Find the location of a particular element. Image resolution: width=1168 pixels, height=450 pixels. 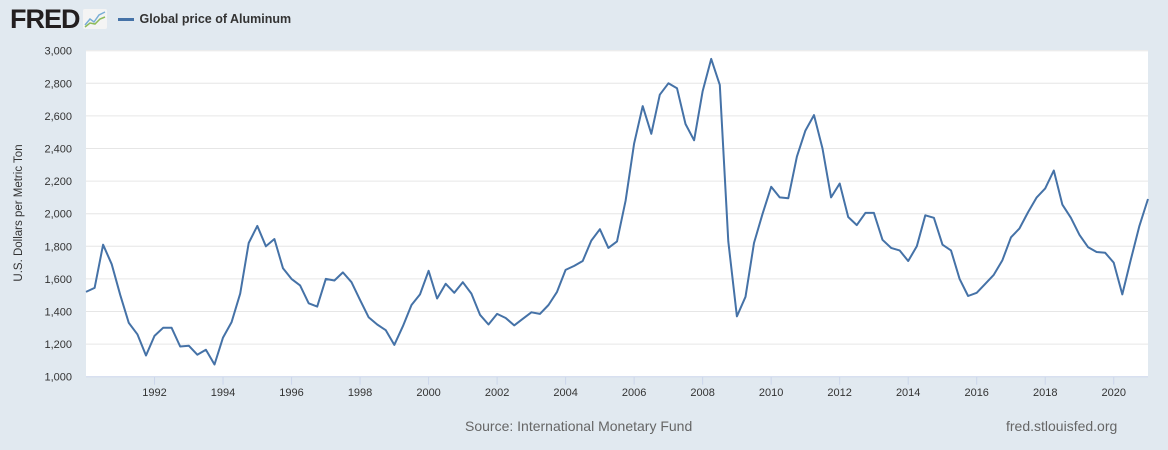

x-tick-label: 2018 is located at coordinates (1045, 393).